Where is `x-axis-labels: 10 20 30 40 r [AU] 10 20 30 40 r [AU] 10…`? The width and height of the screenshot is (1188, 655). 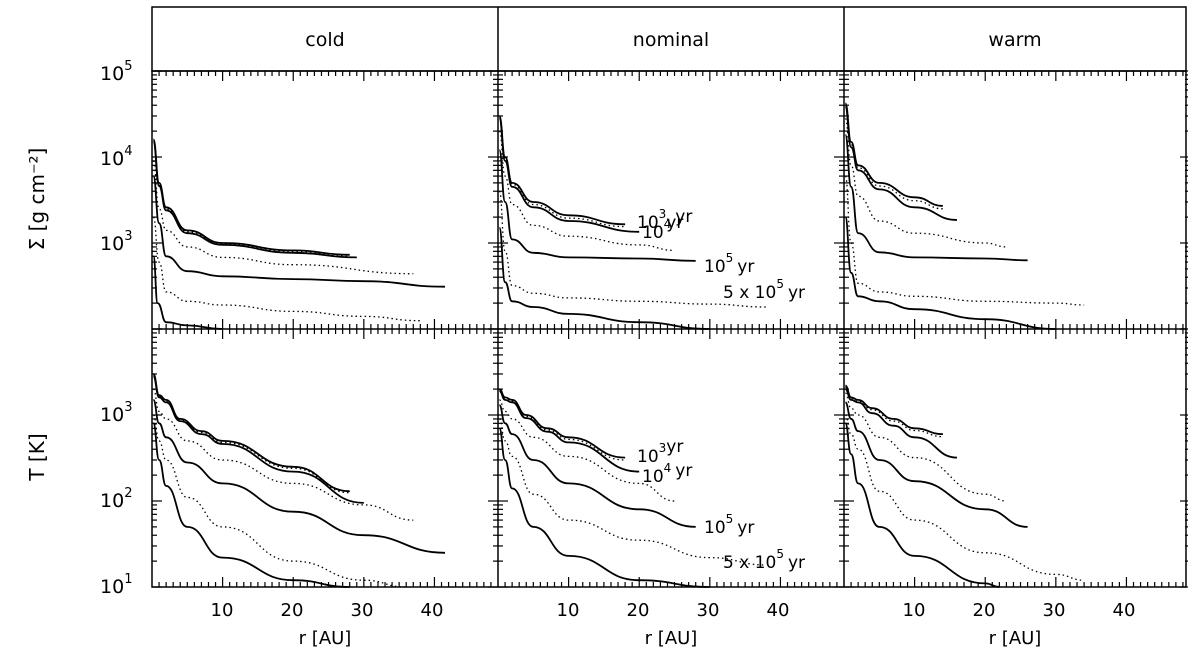 x-axis-labels: 10 20 30 40 r [AU] 10 20 30 40 r [AU] 10… is located at coordinates (673, 624).